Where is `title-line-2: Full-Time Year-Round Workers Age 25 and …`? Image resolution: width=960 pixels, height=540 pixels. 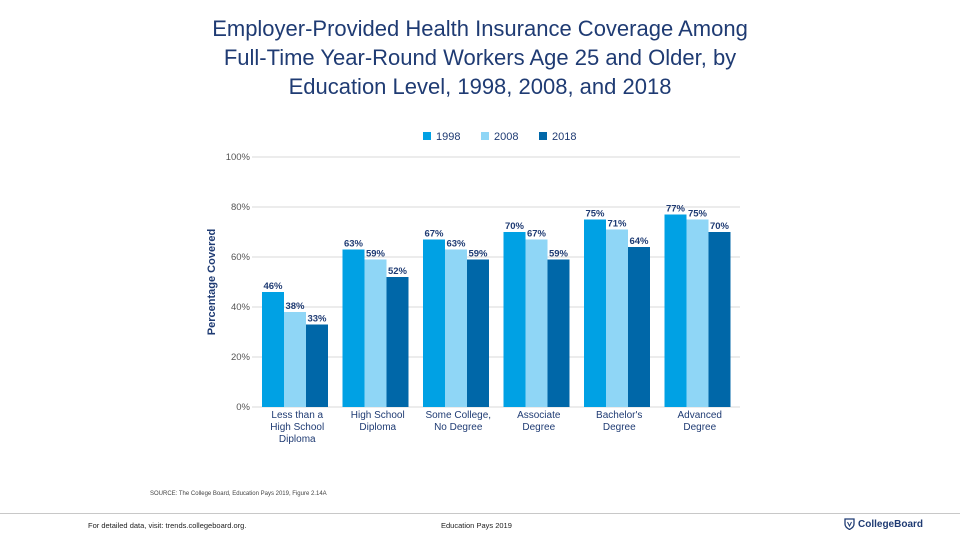 title-line-2: Full-Time Year-Round Workers Age 25 and … is located at coordinates (480, 57).